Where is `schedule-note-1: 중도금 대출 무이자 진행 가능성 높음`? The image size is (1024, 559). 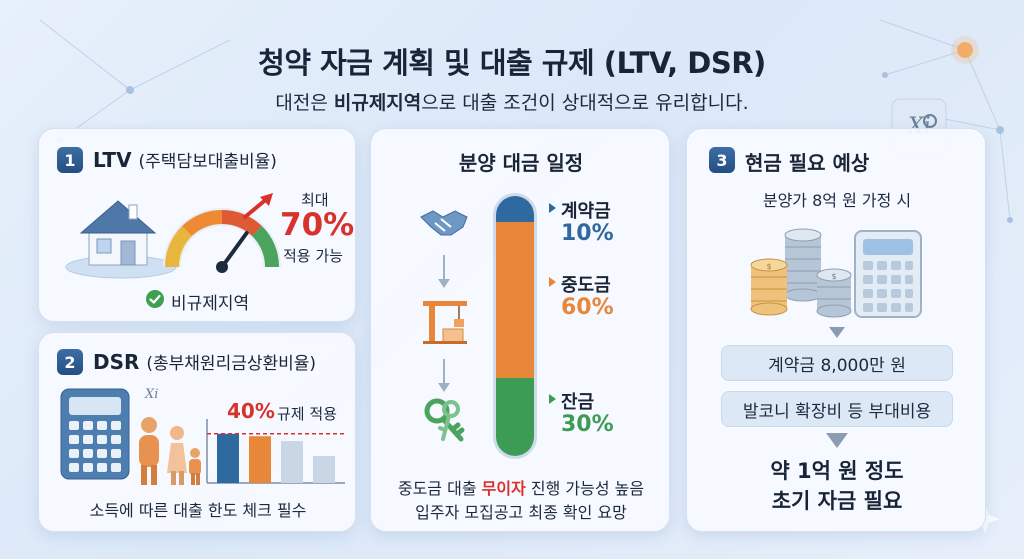 schedule-note-1: 중도금 대출 무이자 진행 가능성 높음 is located at coordinates (521, 488).